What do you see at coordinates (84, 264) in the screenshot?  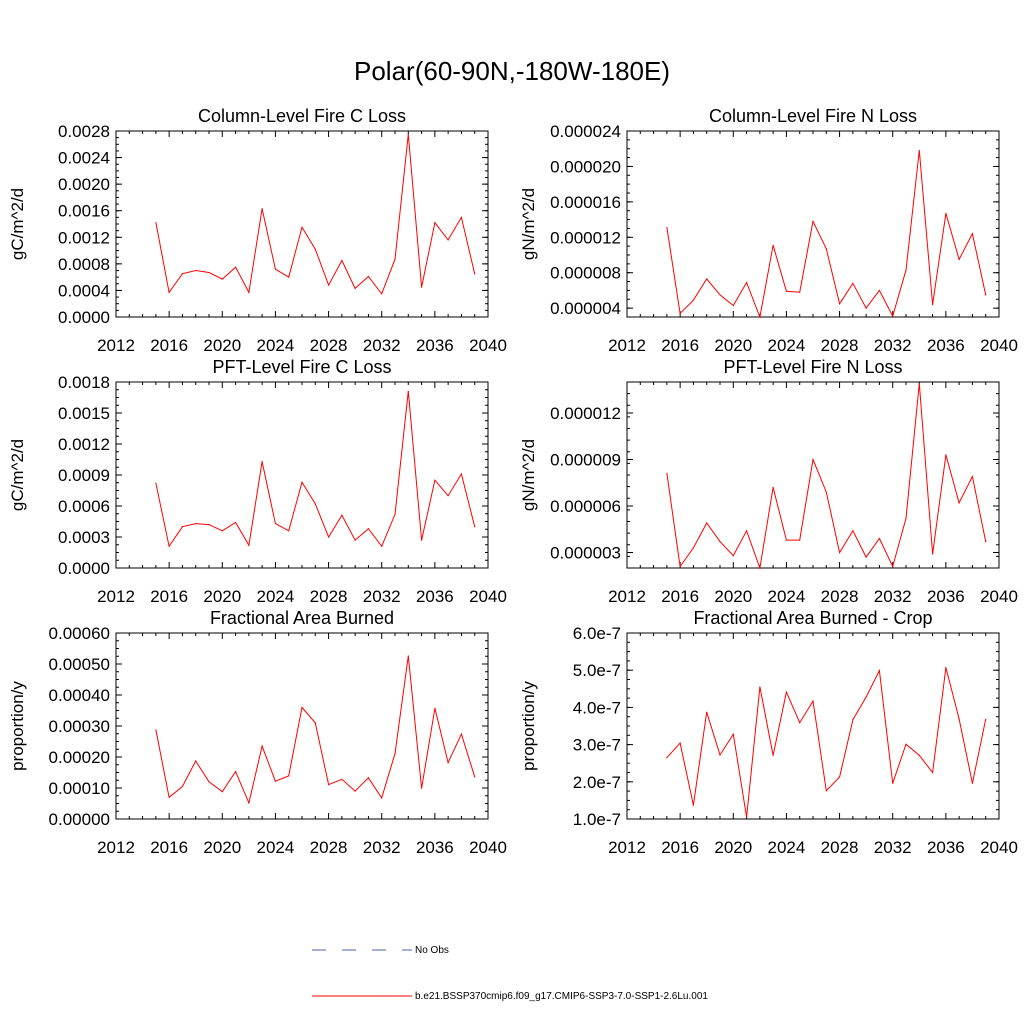 I see `y-tick-label: 0.0008` at bounding box center [84, 264].